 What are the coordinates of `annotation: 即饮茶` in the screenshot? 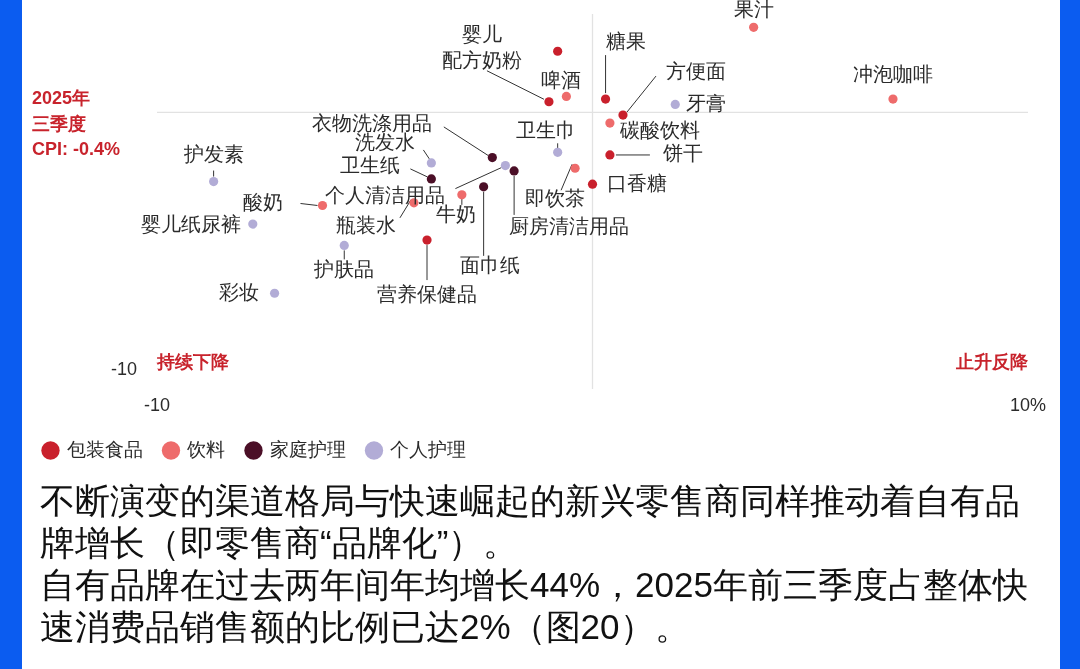 It's located at (555, 197).